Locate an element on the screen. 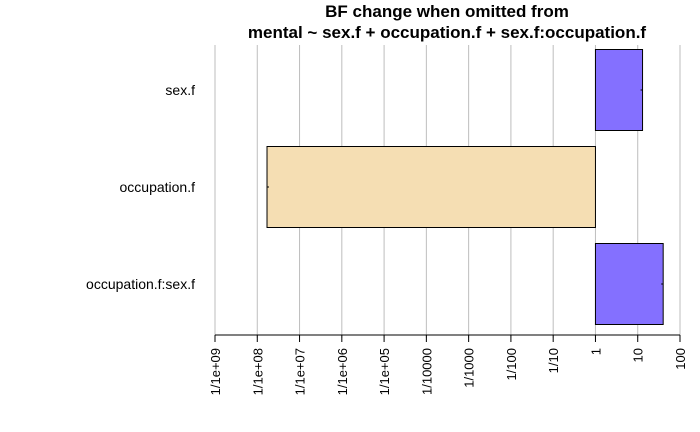 This screenshot has width=700, height=432. x-tick-label-3: 1/1e+06 is located at coordinates (342, 371).